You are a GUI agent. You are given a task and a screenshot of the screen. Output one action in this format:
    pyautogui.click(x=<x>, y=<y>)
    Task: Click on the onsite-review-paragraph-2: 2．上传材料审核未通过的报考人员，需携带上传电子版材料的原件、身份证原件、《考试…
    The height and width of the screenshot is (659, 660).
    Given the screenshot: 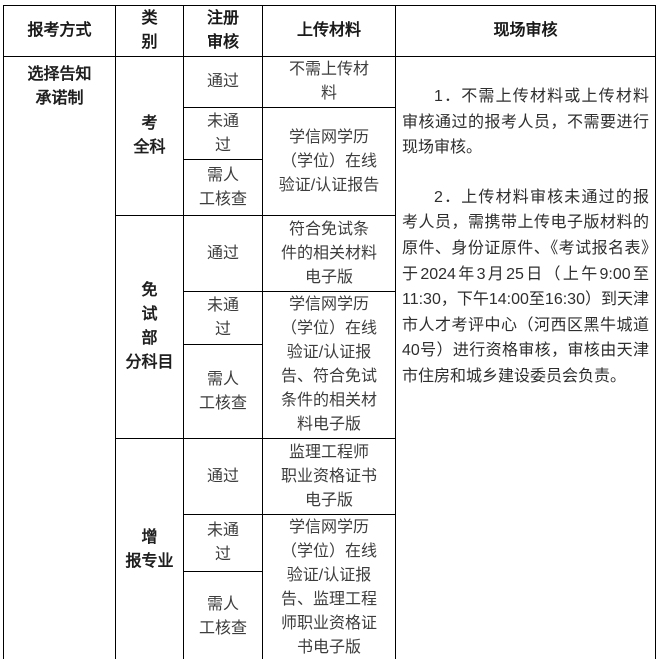 What is the action you would take?
    pyautogui.click(x=525, y=286)
    